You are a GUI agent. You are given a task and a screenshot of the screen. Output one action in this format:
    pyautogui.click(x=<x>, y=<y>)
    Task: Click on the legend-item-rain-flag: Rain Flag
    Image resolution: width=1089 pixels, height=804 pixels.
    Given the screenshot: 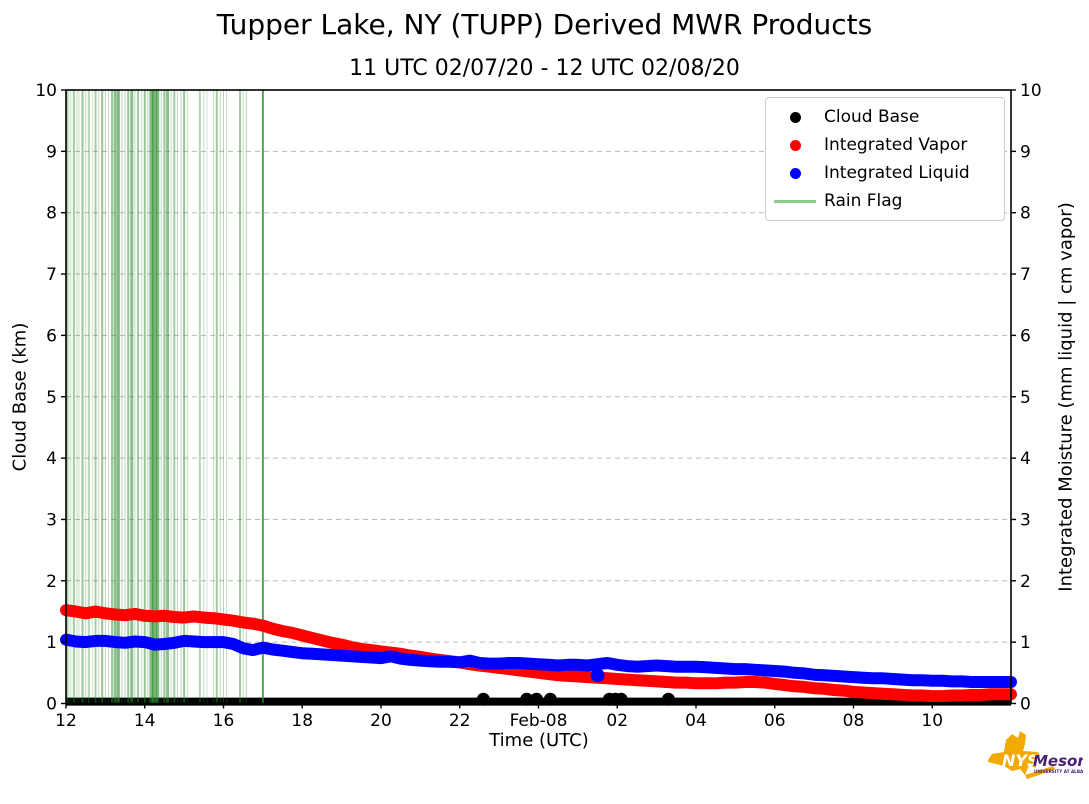 What is the action you would take?
    pyautogui.click(x=885, y=201)
    